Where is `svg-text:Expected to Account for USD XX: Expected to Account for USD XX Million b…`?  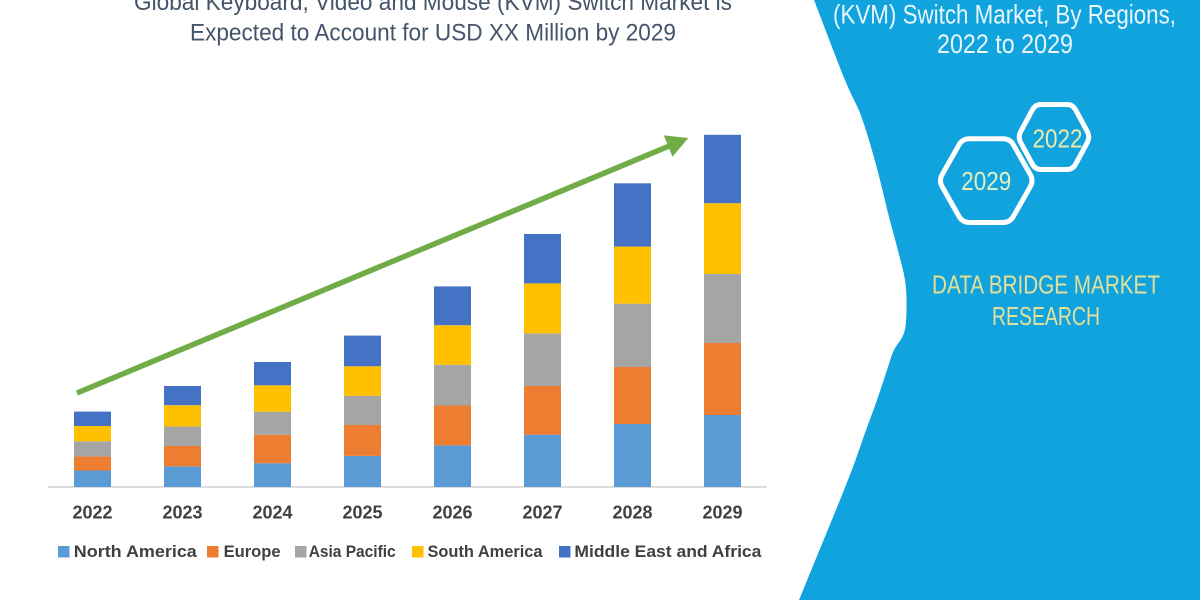 svg-text:Expected to Account for USD XX: Expected to Account for USD XX Million b… is located at coordinates (433, 33).